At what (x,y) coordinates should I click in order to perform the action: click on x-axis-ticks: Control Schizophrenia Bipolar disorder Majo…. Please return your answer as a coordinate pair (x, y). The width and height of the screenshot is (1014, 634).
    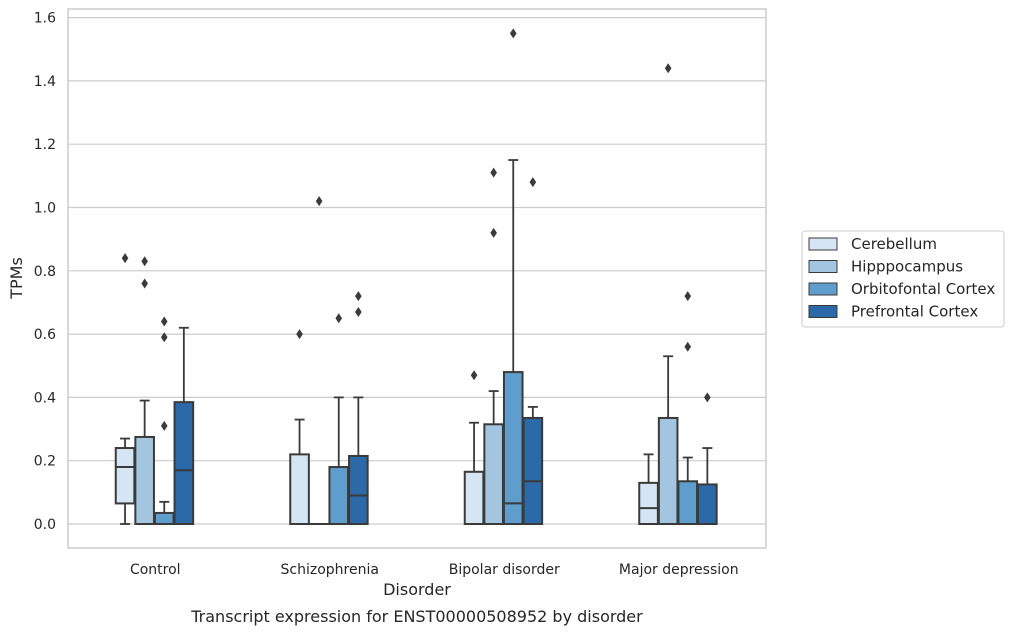
    Looking at the image, I should click on (434, 570).